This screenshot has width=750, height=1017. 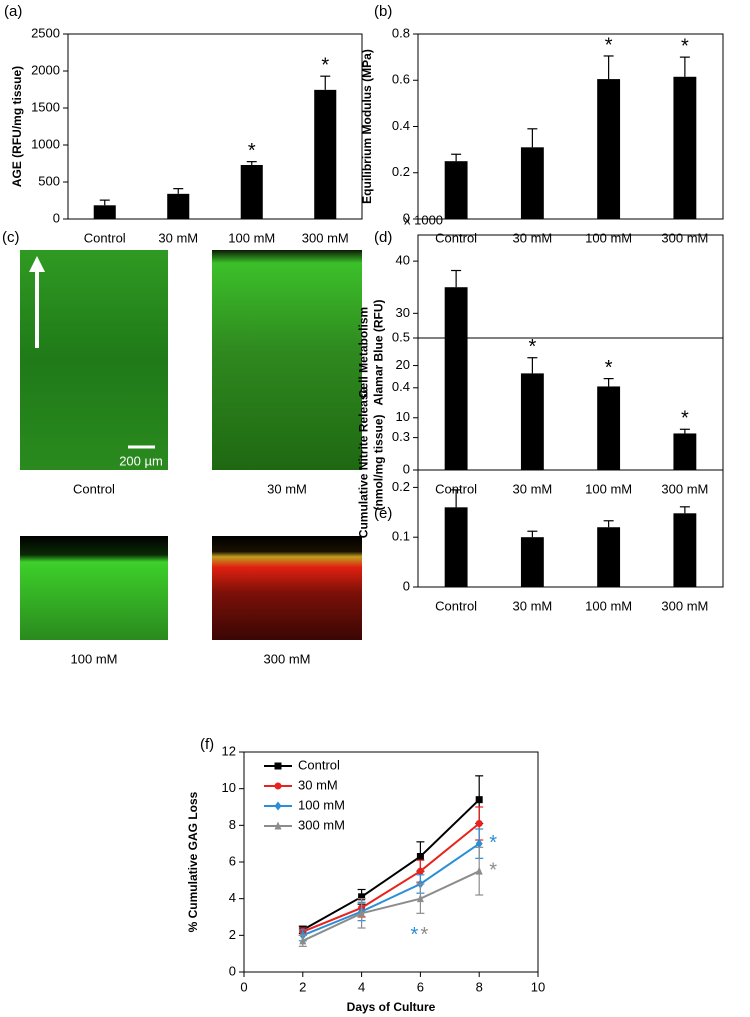 I want to click on caption: 100 mM, so click(x=94, y=658).